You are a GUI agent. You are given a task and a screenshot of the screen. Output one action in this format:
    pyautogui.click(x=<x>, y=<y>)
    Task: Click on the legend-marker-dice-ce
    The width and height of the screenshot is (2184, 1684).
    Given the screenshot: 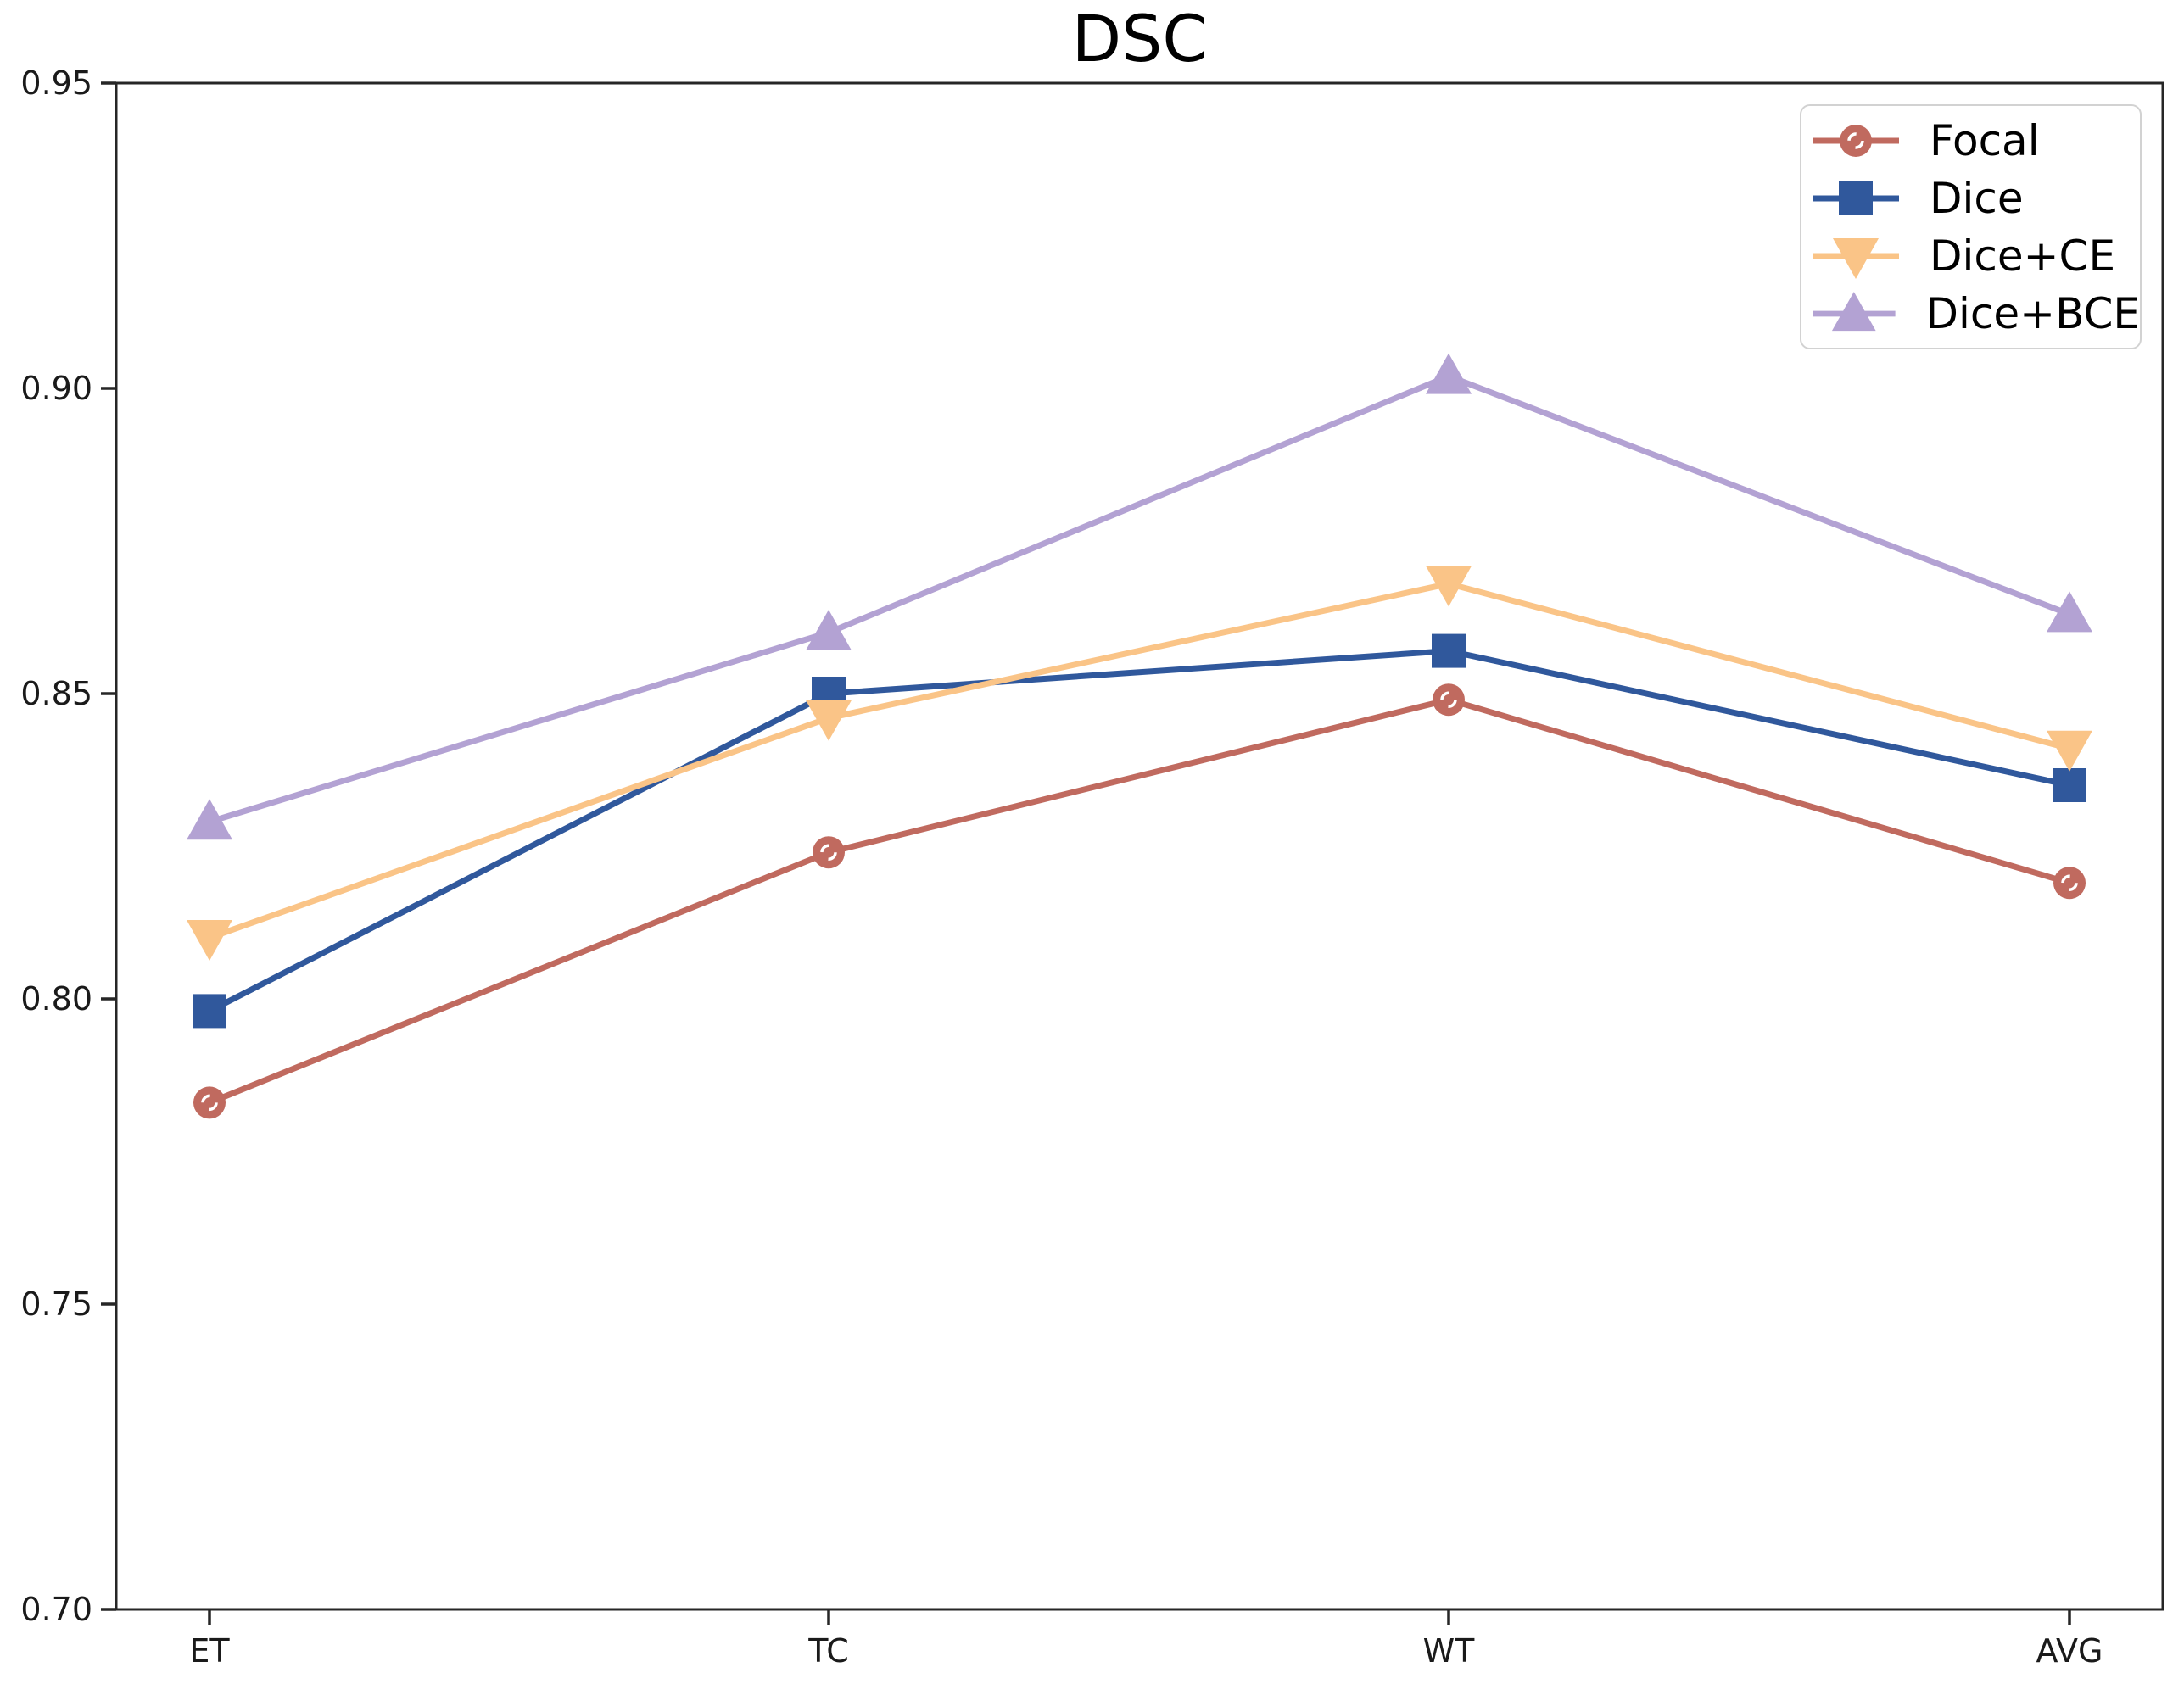 What is the action you would take?
    pyautogui.click(x=1856, y=258)
    